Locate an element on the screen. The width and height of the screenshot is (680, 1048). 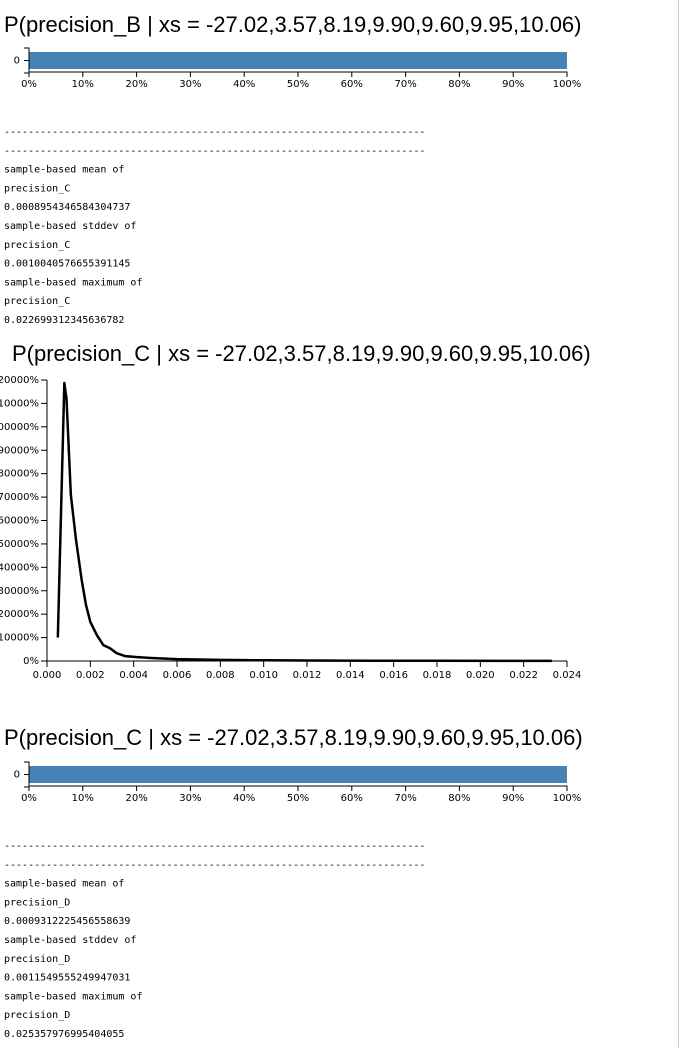
output-line: 0.0010040576655391145 is located at coordinates (67, 264).